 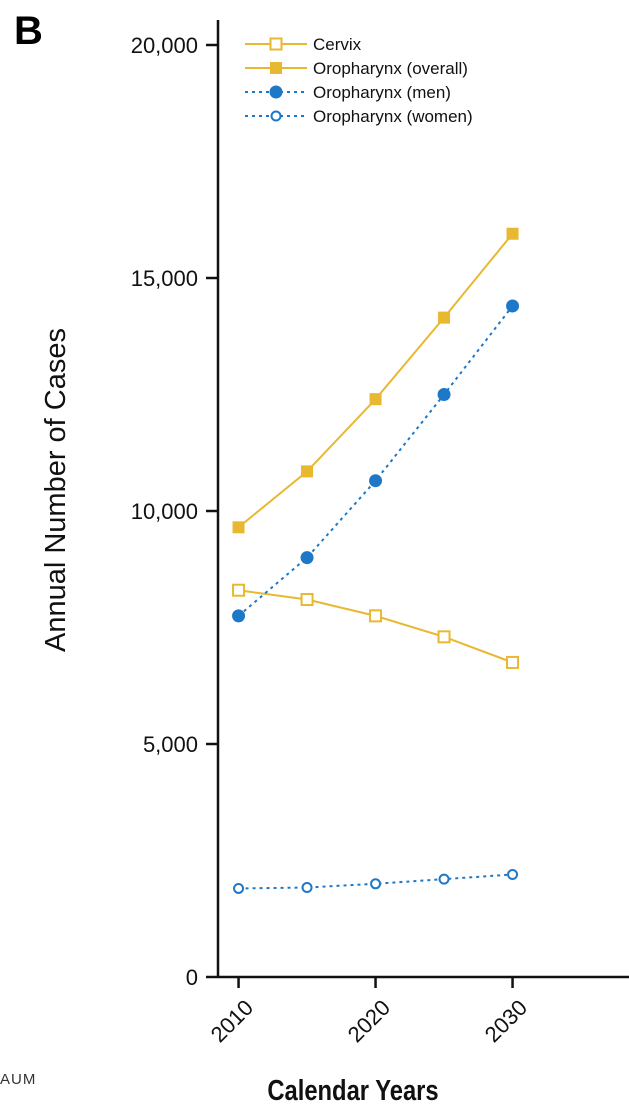 I want to click on series-oropharynx-men, so click(x=376, y=461).